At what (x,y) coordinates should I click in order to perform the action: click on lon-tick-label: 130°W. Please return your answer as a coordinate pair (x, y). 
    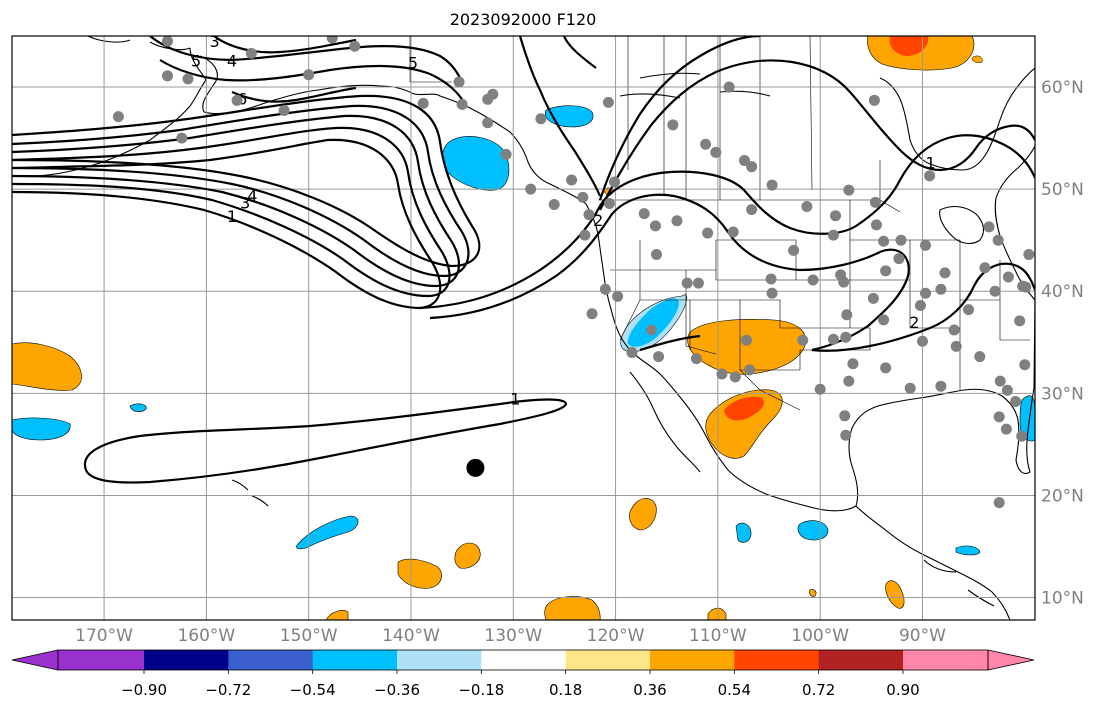
    Looking at the image, I should click on (513, 636).